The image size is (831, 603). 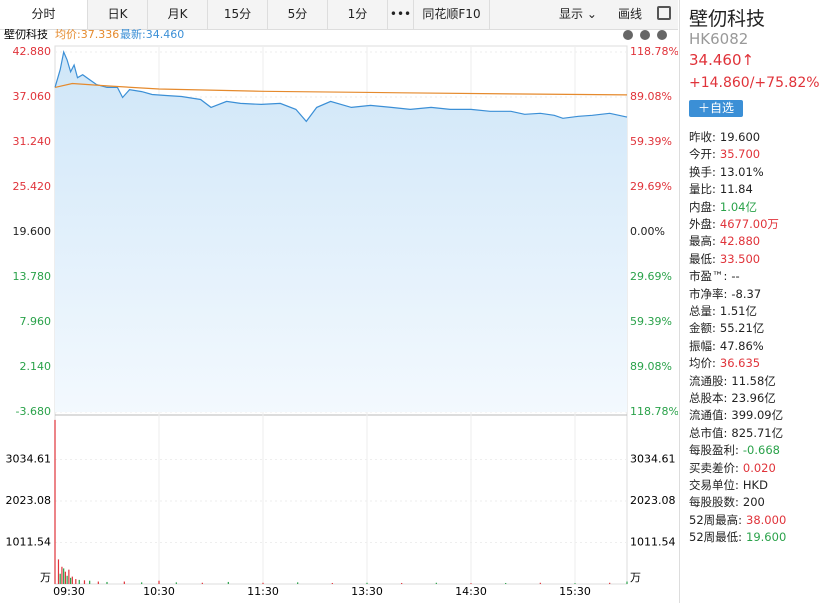 I want to click on stat-label: 总市值:, so click(x=708, y=432).